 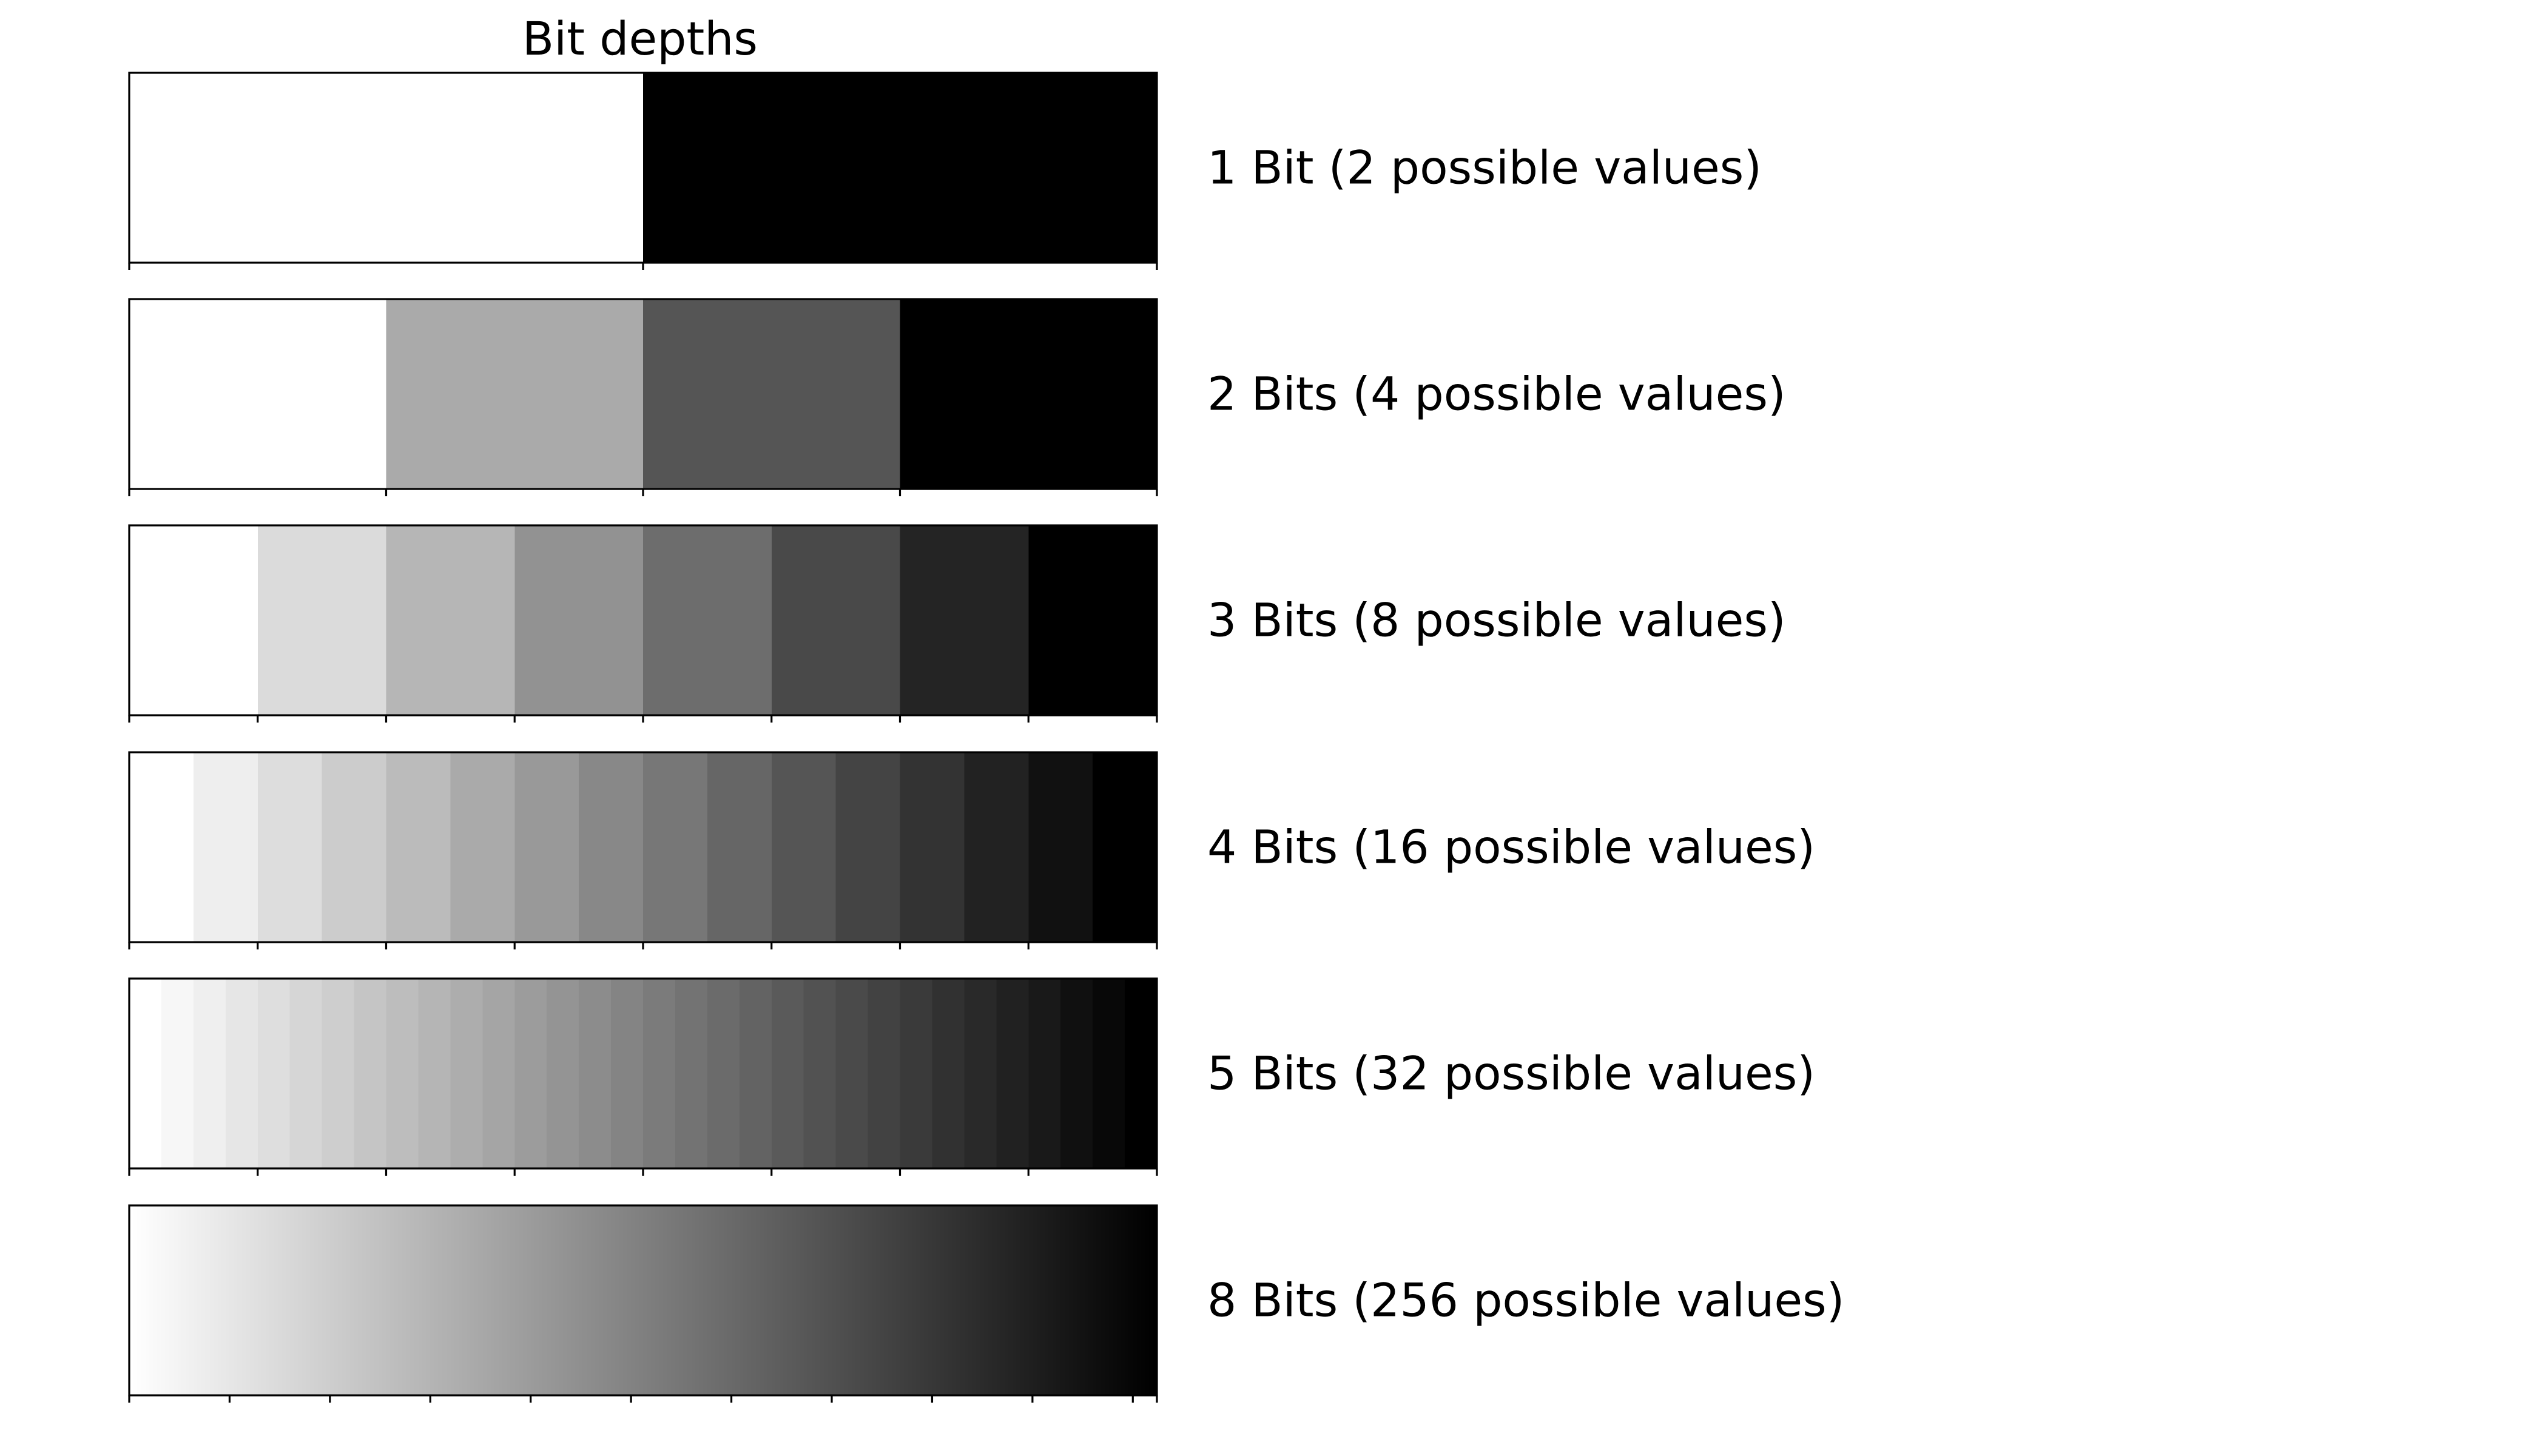 What do you see at coordinates (640, 39) in the screenshot?
I see `chart-title: Bit depths` at bounding box center [640, 39].